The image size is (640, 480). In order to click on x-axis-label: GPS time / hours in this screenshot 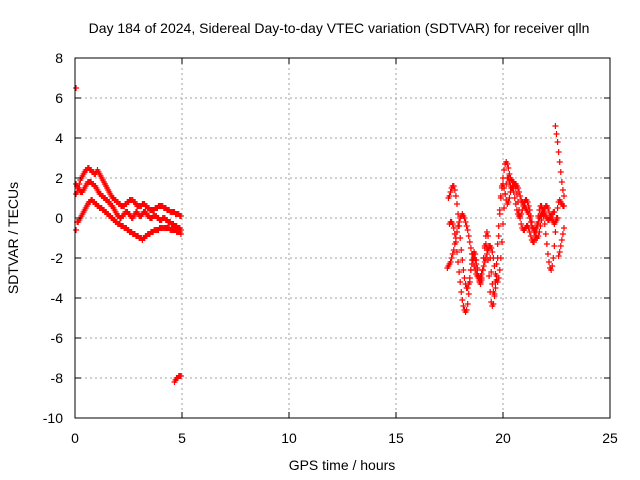, I will do `click(342, 465)`.